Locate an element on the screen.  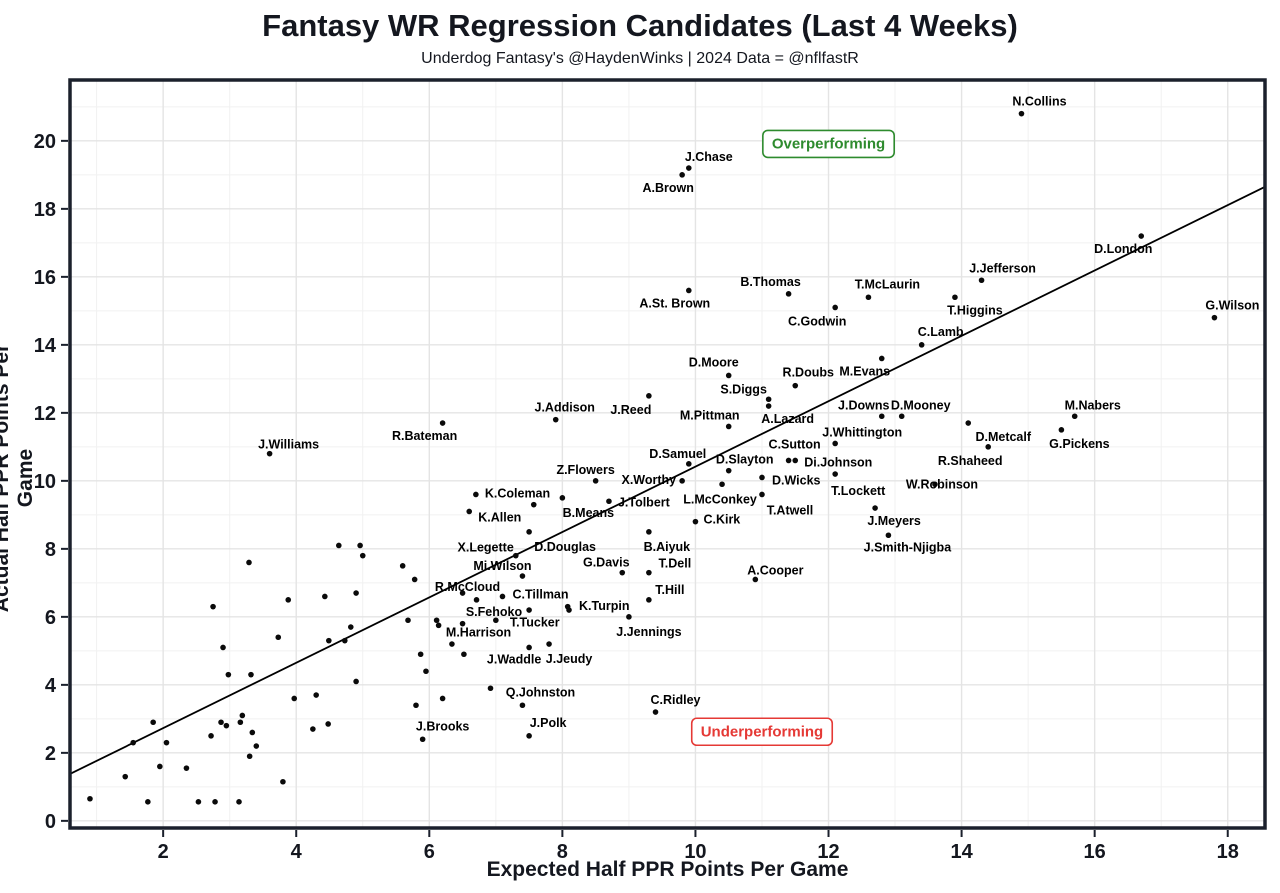
x-tick-label: 6 is located at coordinates (429, 852).